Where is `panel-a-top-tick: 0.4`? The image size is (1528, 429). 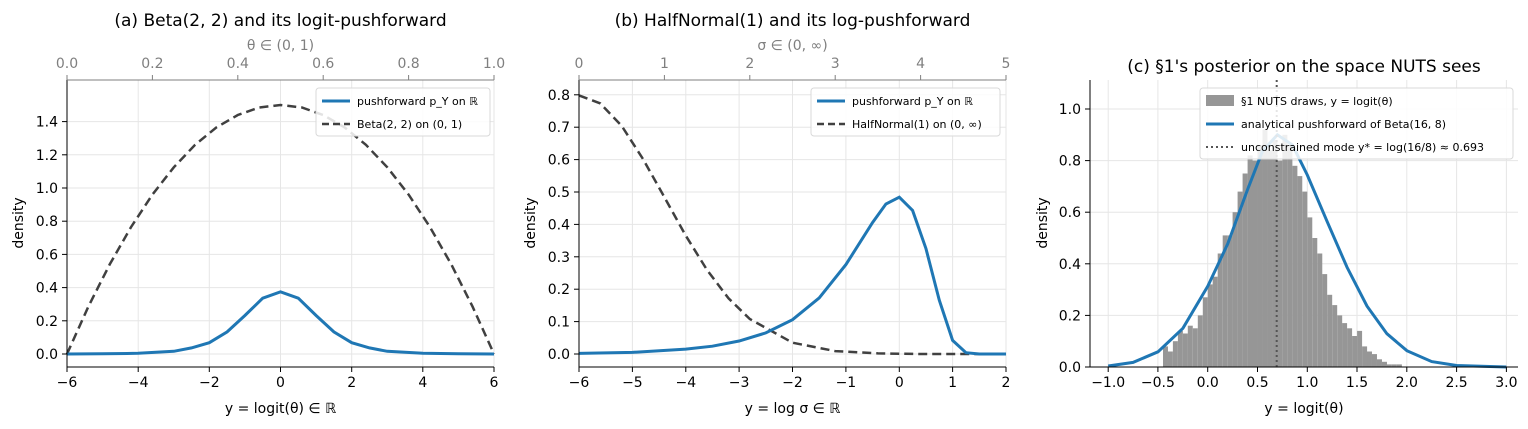
panel-a-top-tick: 0.4 is located at coordinates (238, 64).